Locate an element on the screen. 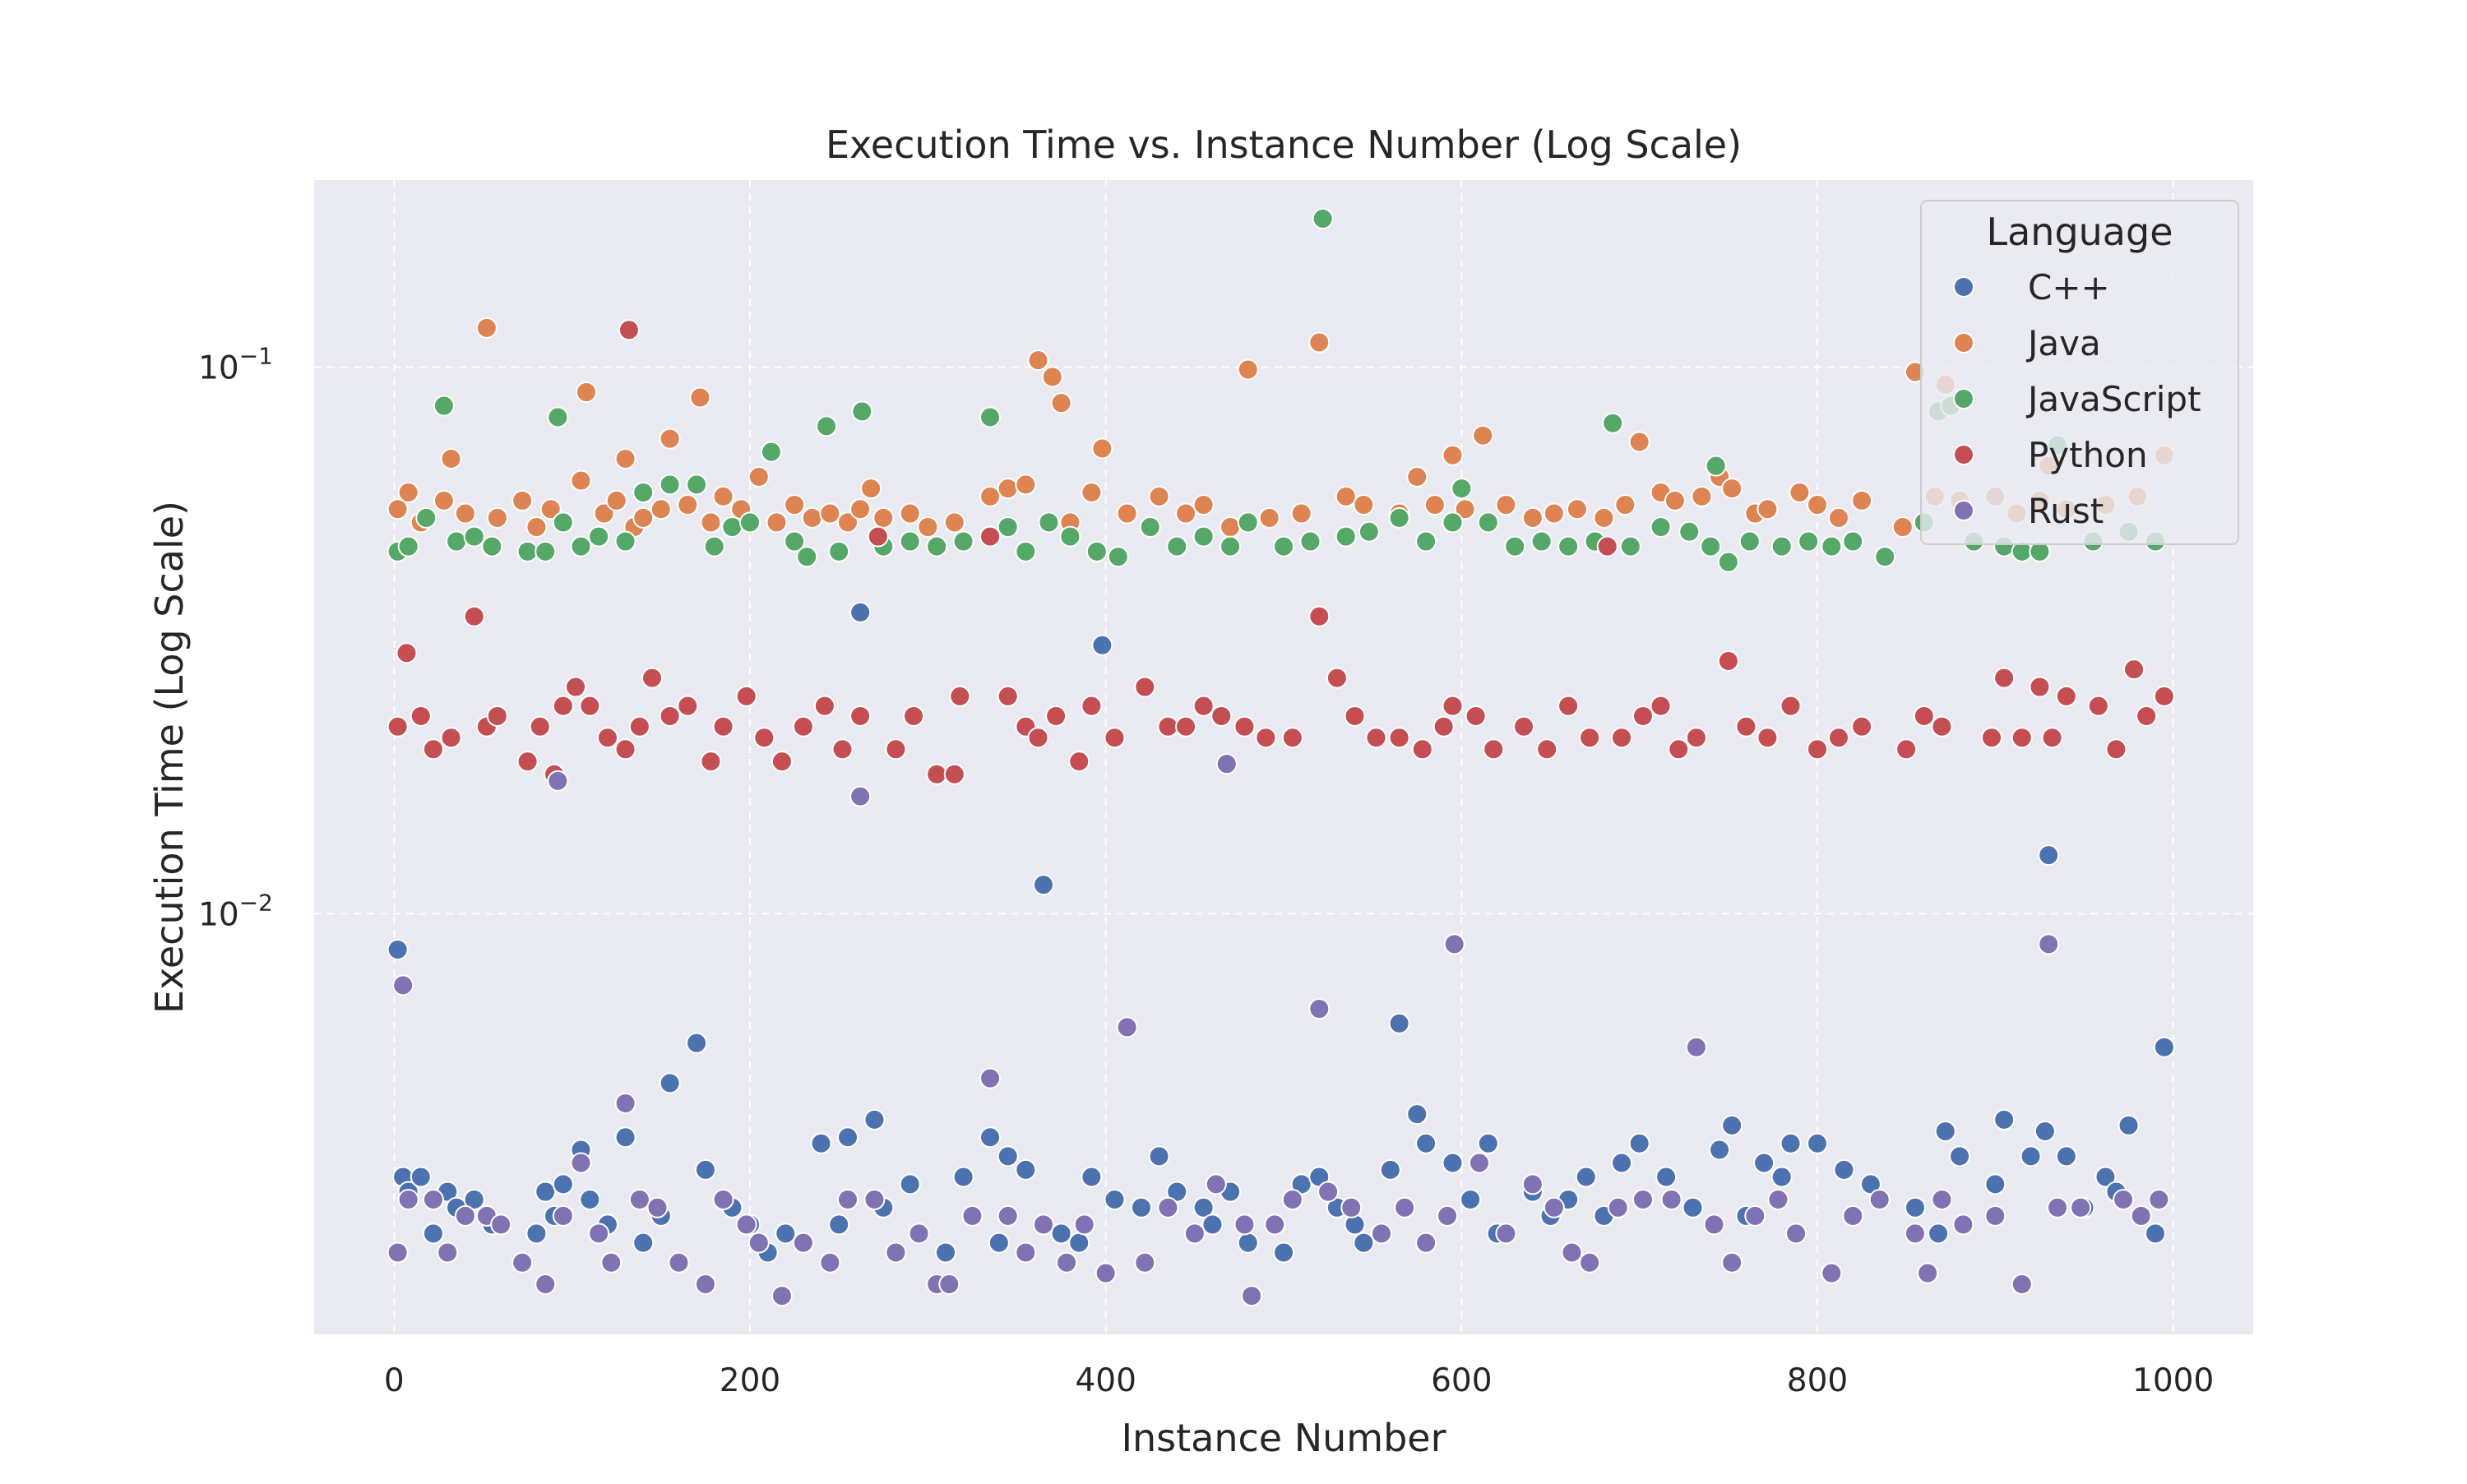 The image size is (2467, 1484). y-tick-labels: 10−2 10−1 is located at coordinates (236, 638).